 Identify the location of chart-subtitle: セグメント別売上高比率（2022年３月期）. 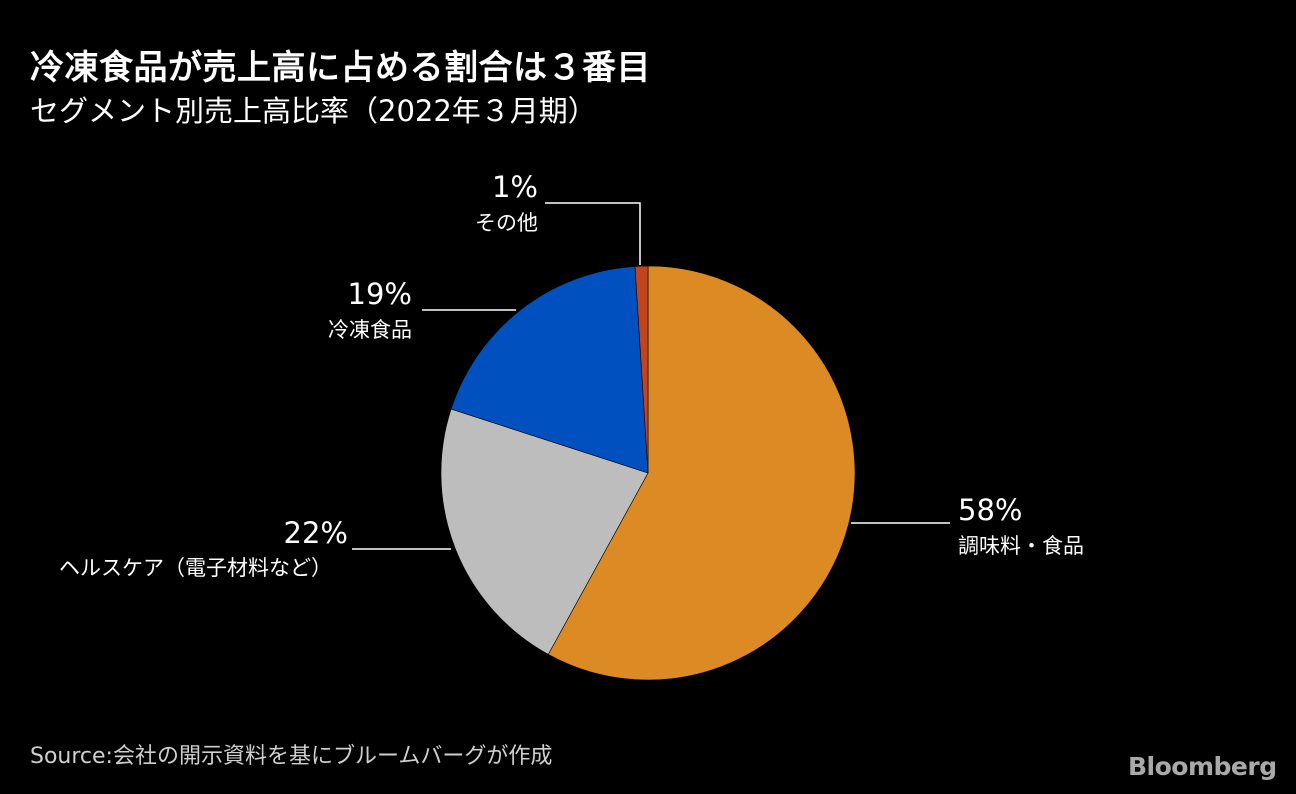
(313, 111).